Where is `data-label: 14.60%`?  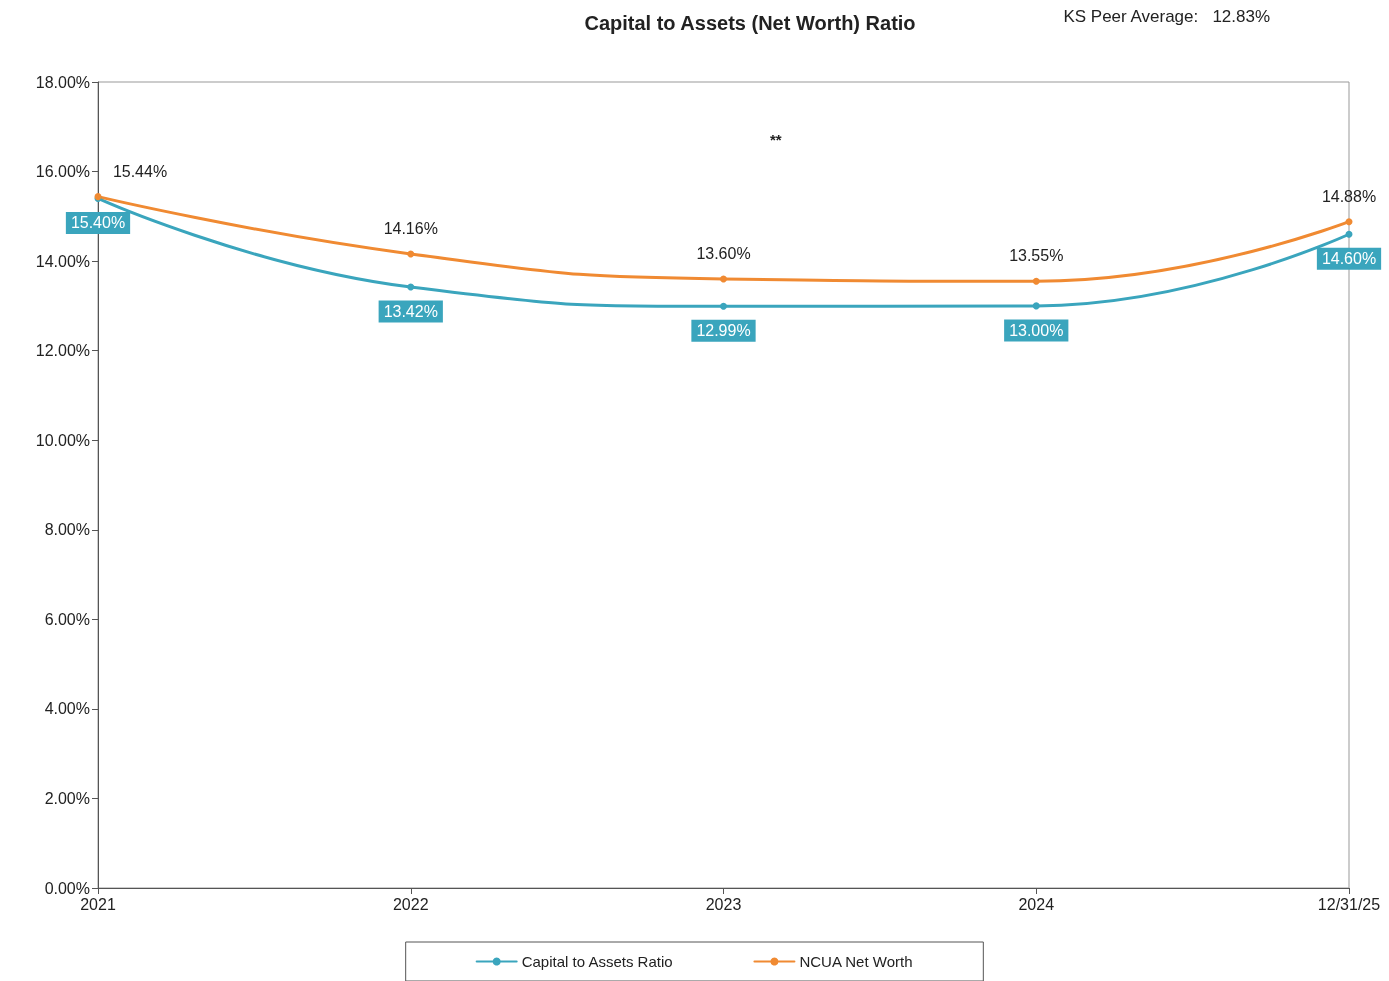
data-label: 14.60% is located at coordinates (1349, 259).